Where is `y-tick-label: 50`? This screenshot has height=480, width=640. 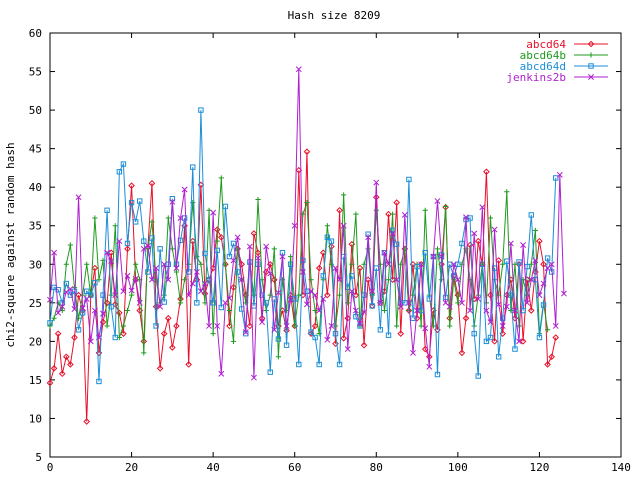 y-tick-label: 50 is located at coordinates (35, 110).